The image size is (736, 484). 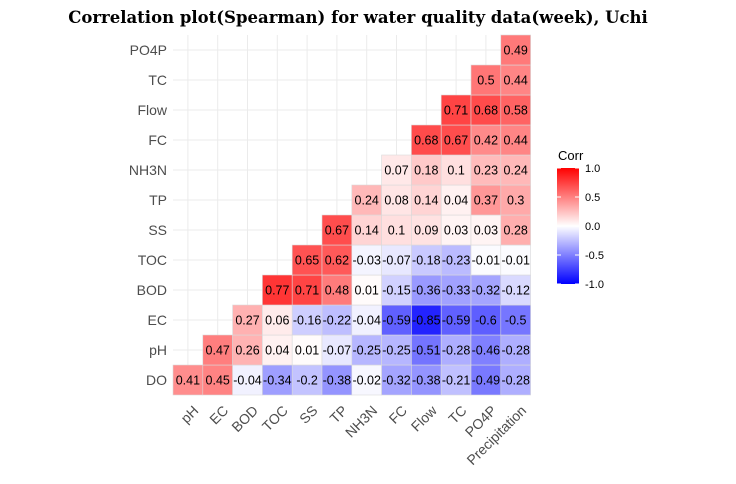 What do you see at coordinates (571, 155) in the screenshot?
I see `legend-title: Corr` at bounding box center [571, 155].